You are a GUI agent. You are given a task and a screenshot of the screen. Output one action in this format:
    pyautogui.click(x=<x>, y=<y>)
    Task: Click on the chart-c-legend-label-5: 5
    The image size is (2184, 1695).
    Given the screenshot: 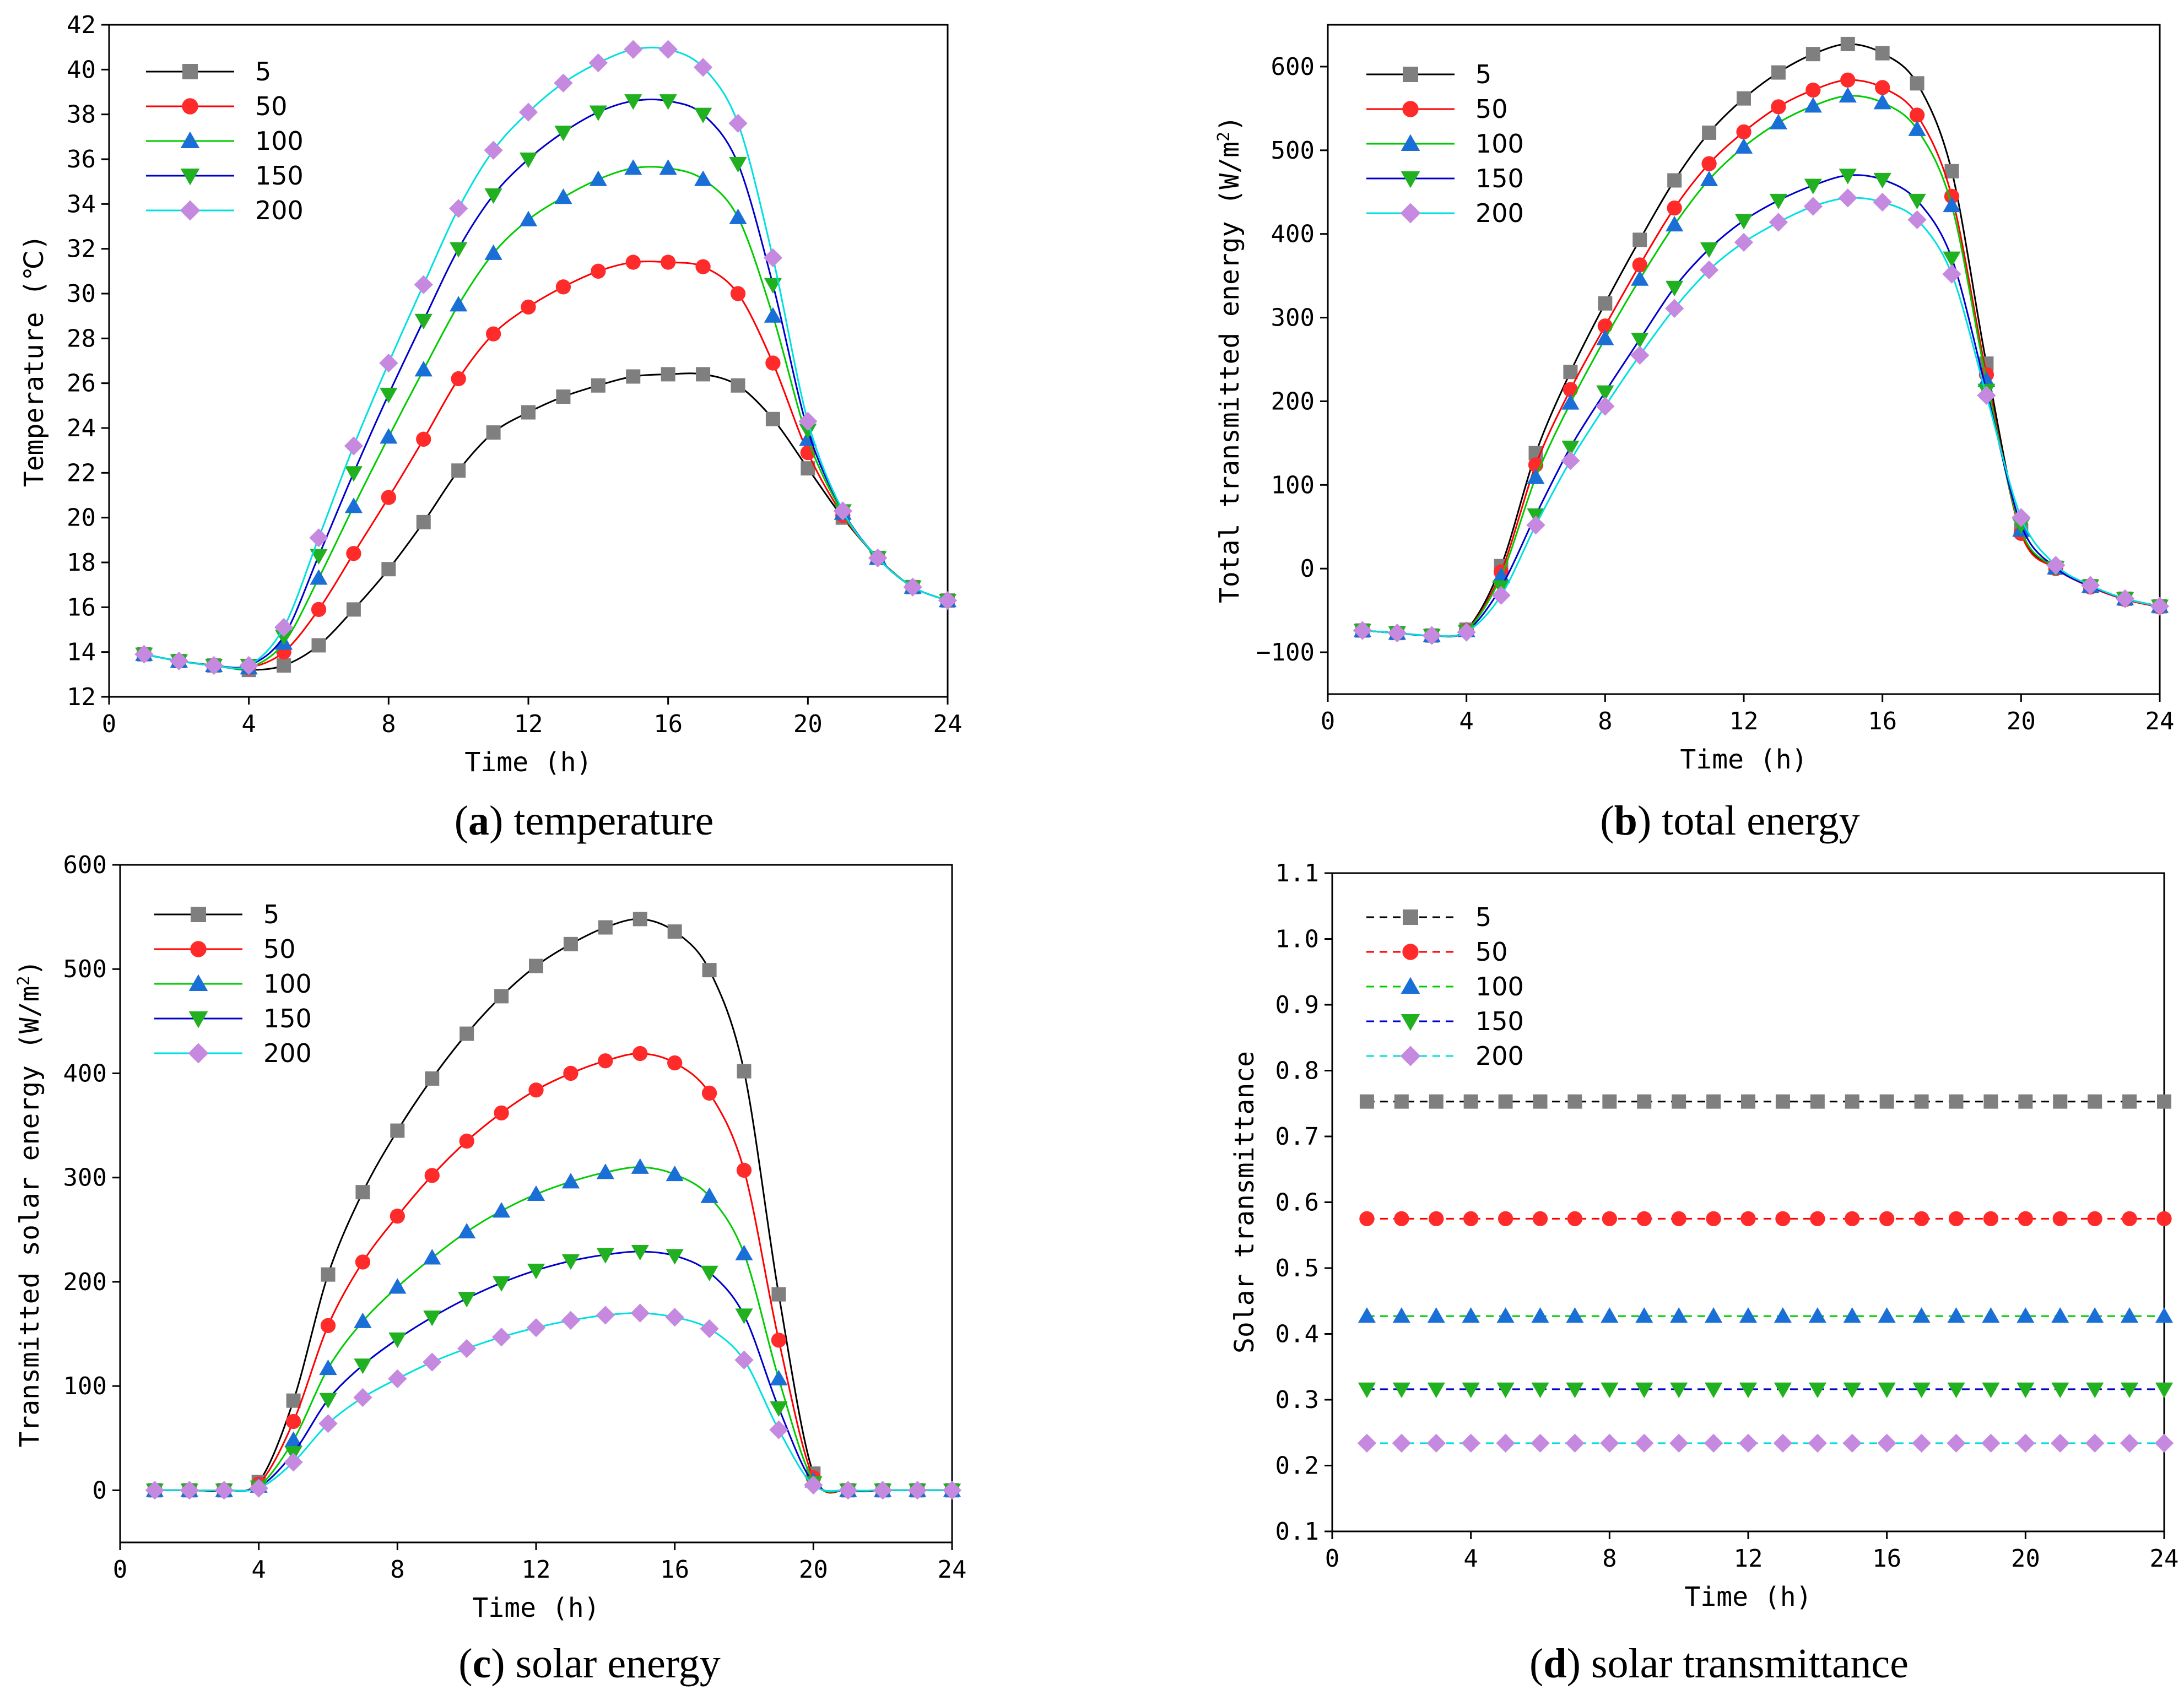 What is the action you would take?
    pyautogui.click(x=271, y=914)
    